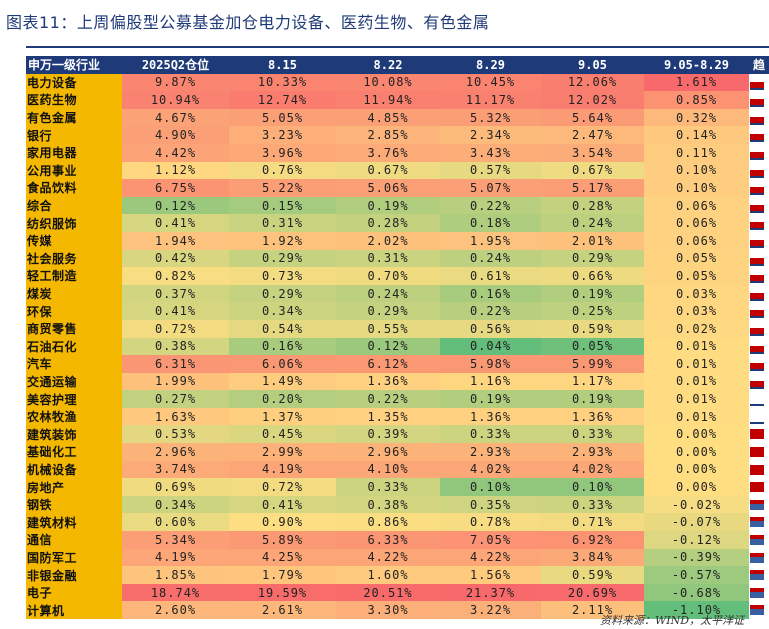 The height and width of the screenshot is (629, 769). What do you see at coordinates (388, 540) in the screenshot?
I see `position-value: 6.33%` at bounding box center [388, 540].